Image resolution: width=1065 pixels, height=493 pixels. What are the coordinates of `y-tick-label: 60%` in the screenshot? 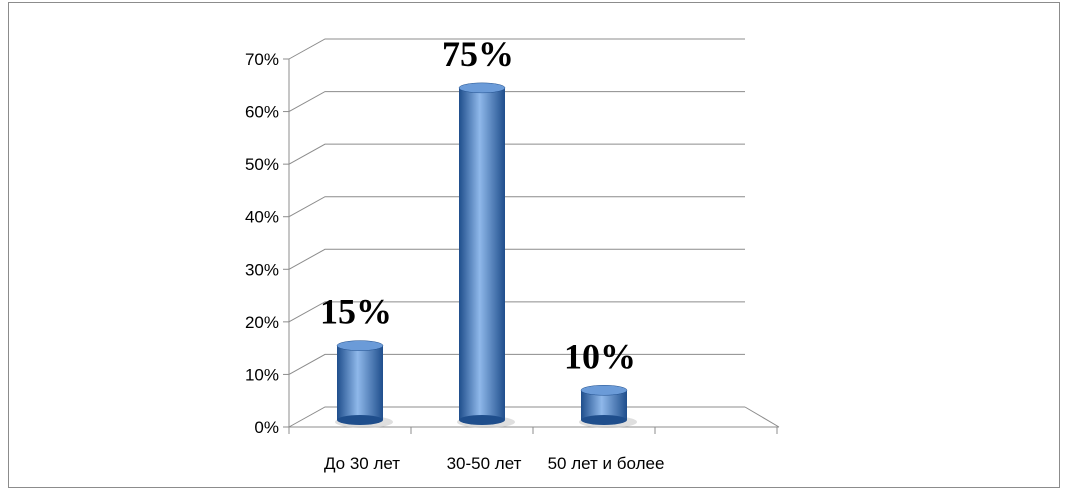 It's located at (262, 112).